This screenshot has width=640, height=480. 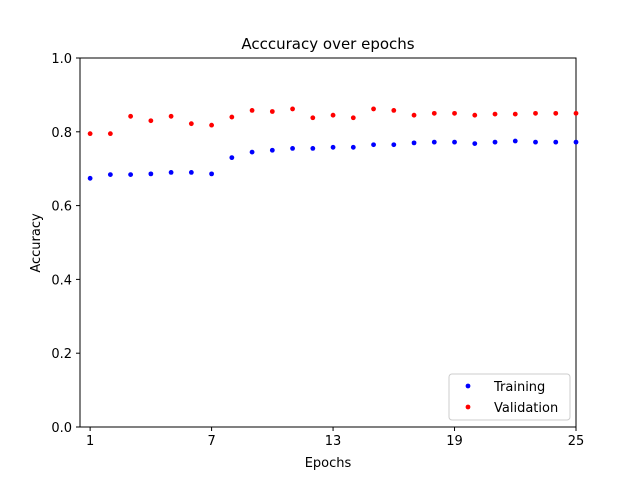 What do you see at coordinates (333, 121) in the screenshot?
I see `validation-series` at bounding box center [333, 121].